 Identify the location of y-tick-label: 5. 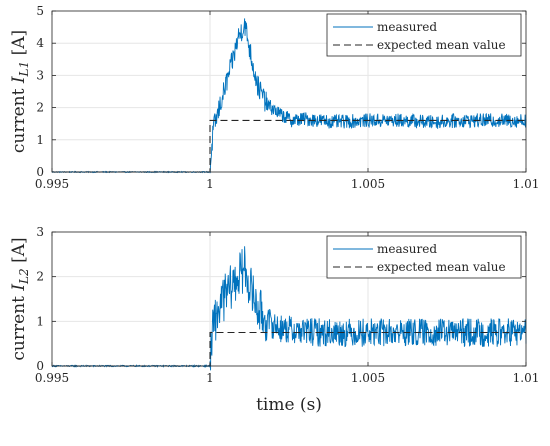
(40, 11).